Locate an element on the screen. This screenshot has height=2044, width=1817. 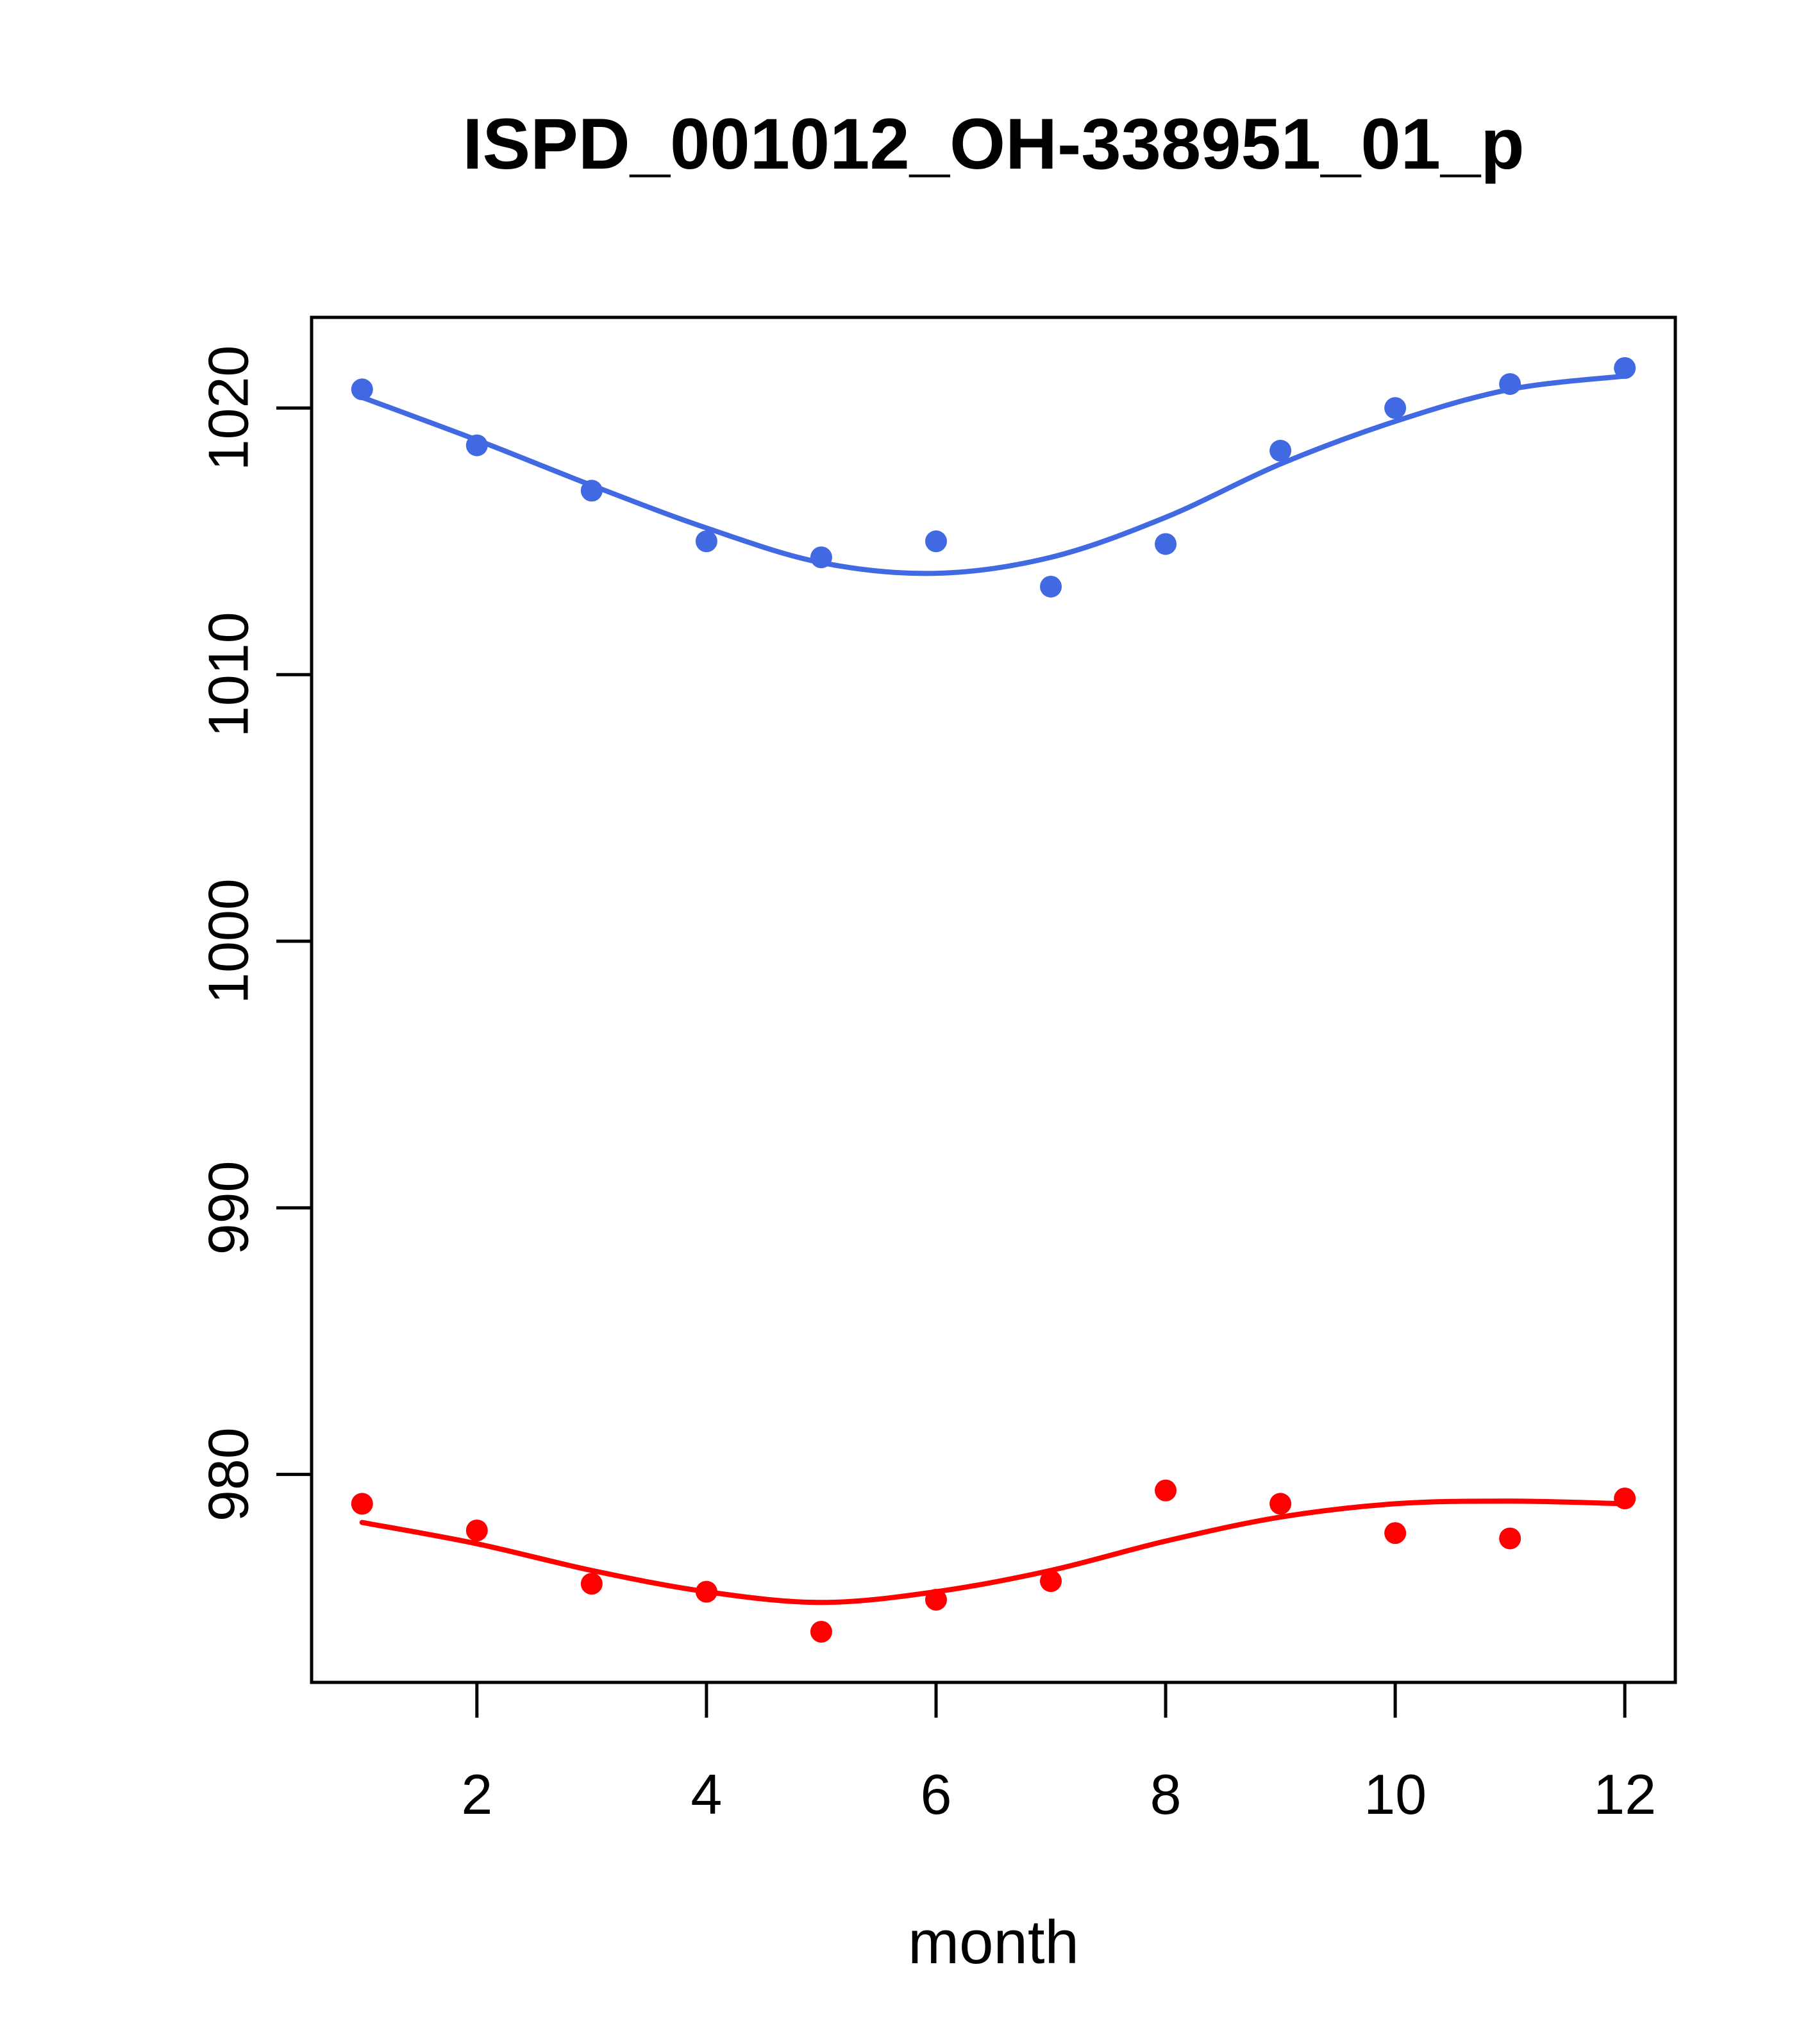
x-tick-label: 10 is located at coordinates (1395, 1795).